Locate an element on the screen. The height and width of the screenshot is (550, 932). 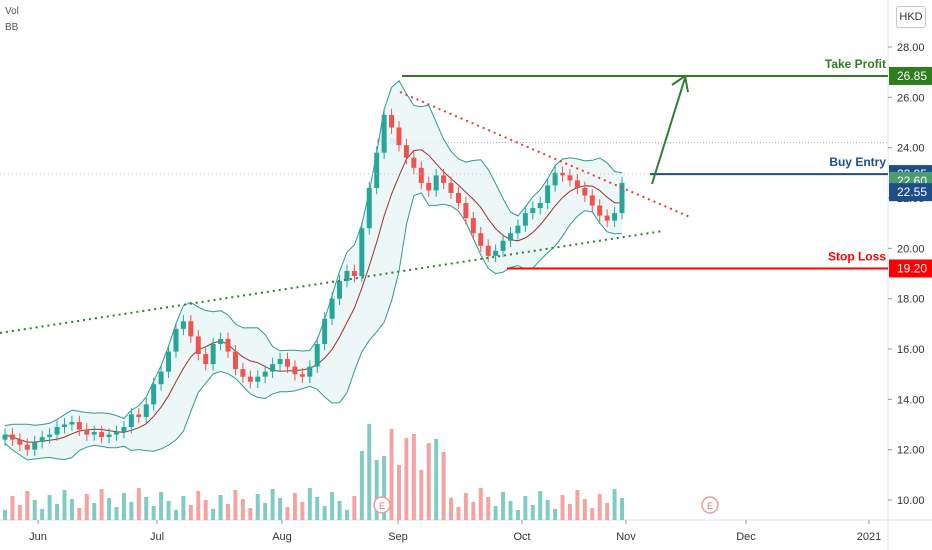
y-tick-label: 26.00 is located at coordinates (911, 98).